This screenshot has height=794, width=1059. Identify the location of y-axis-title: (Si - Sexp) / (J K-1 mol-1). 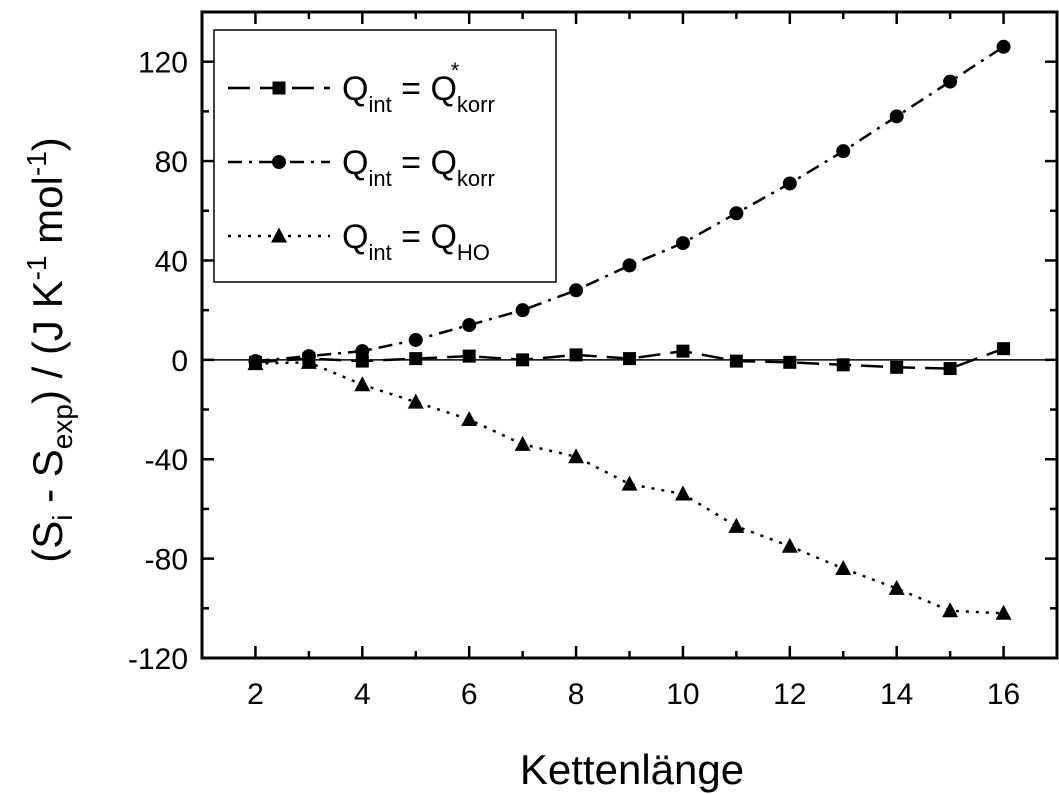
(49, 350).